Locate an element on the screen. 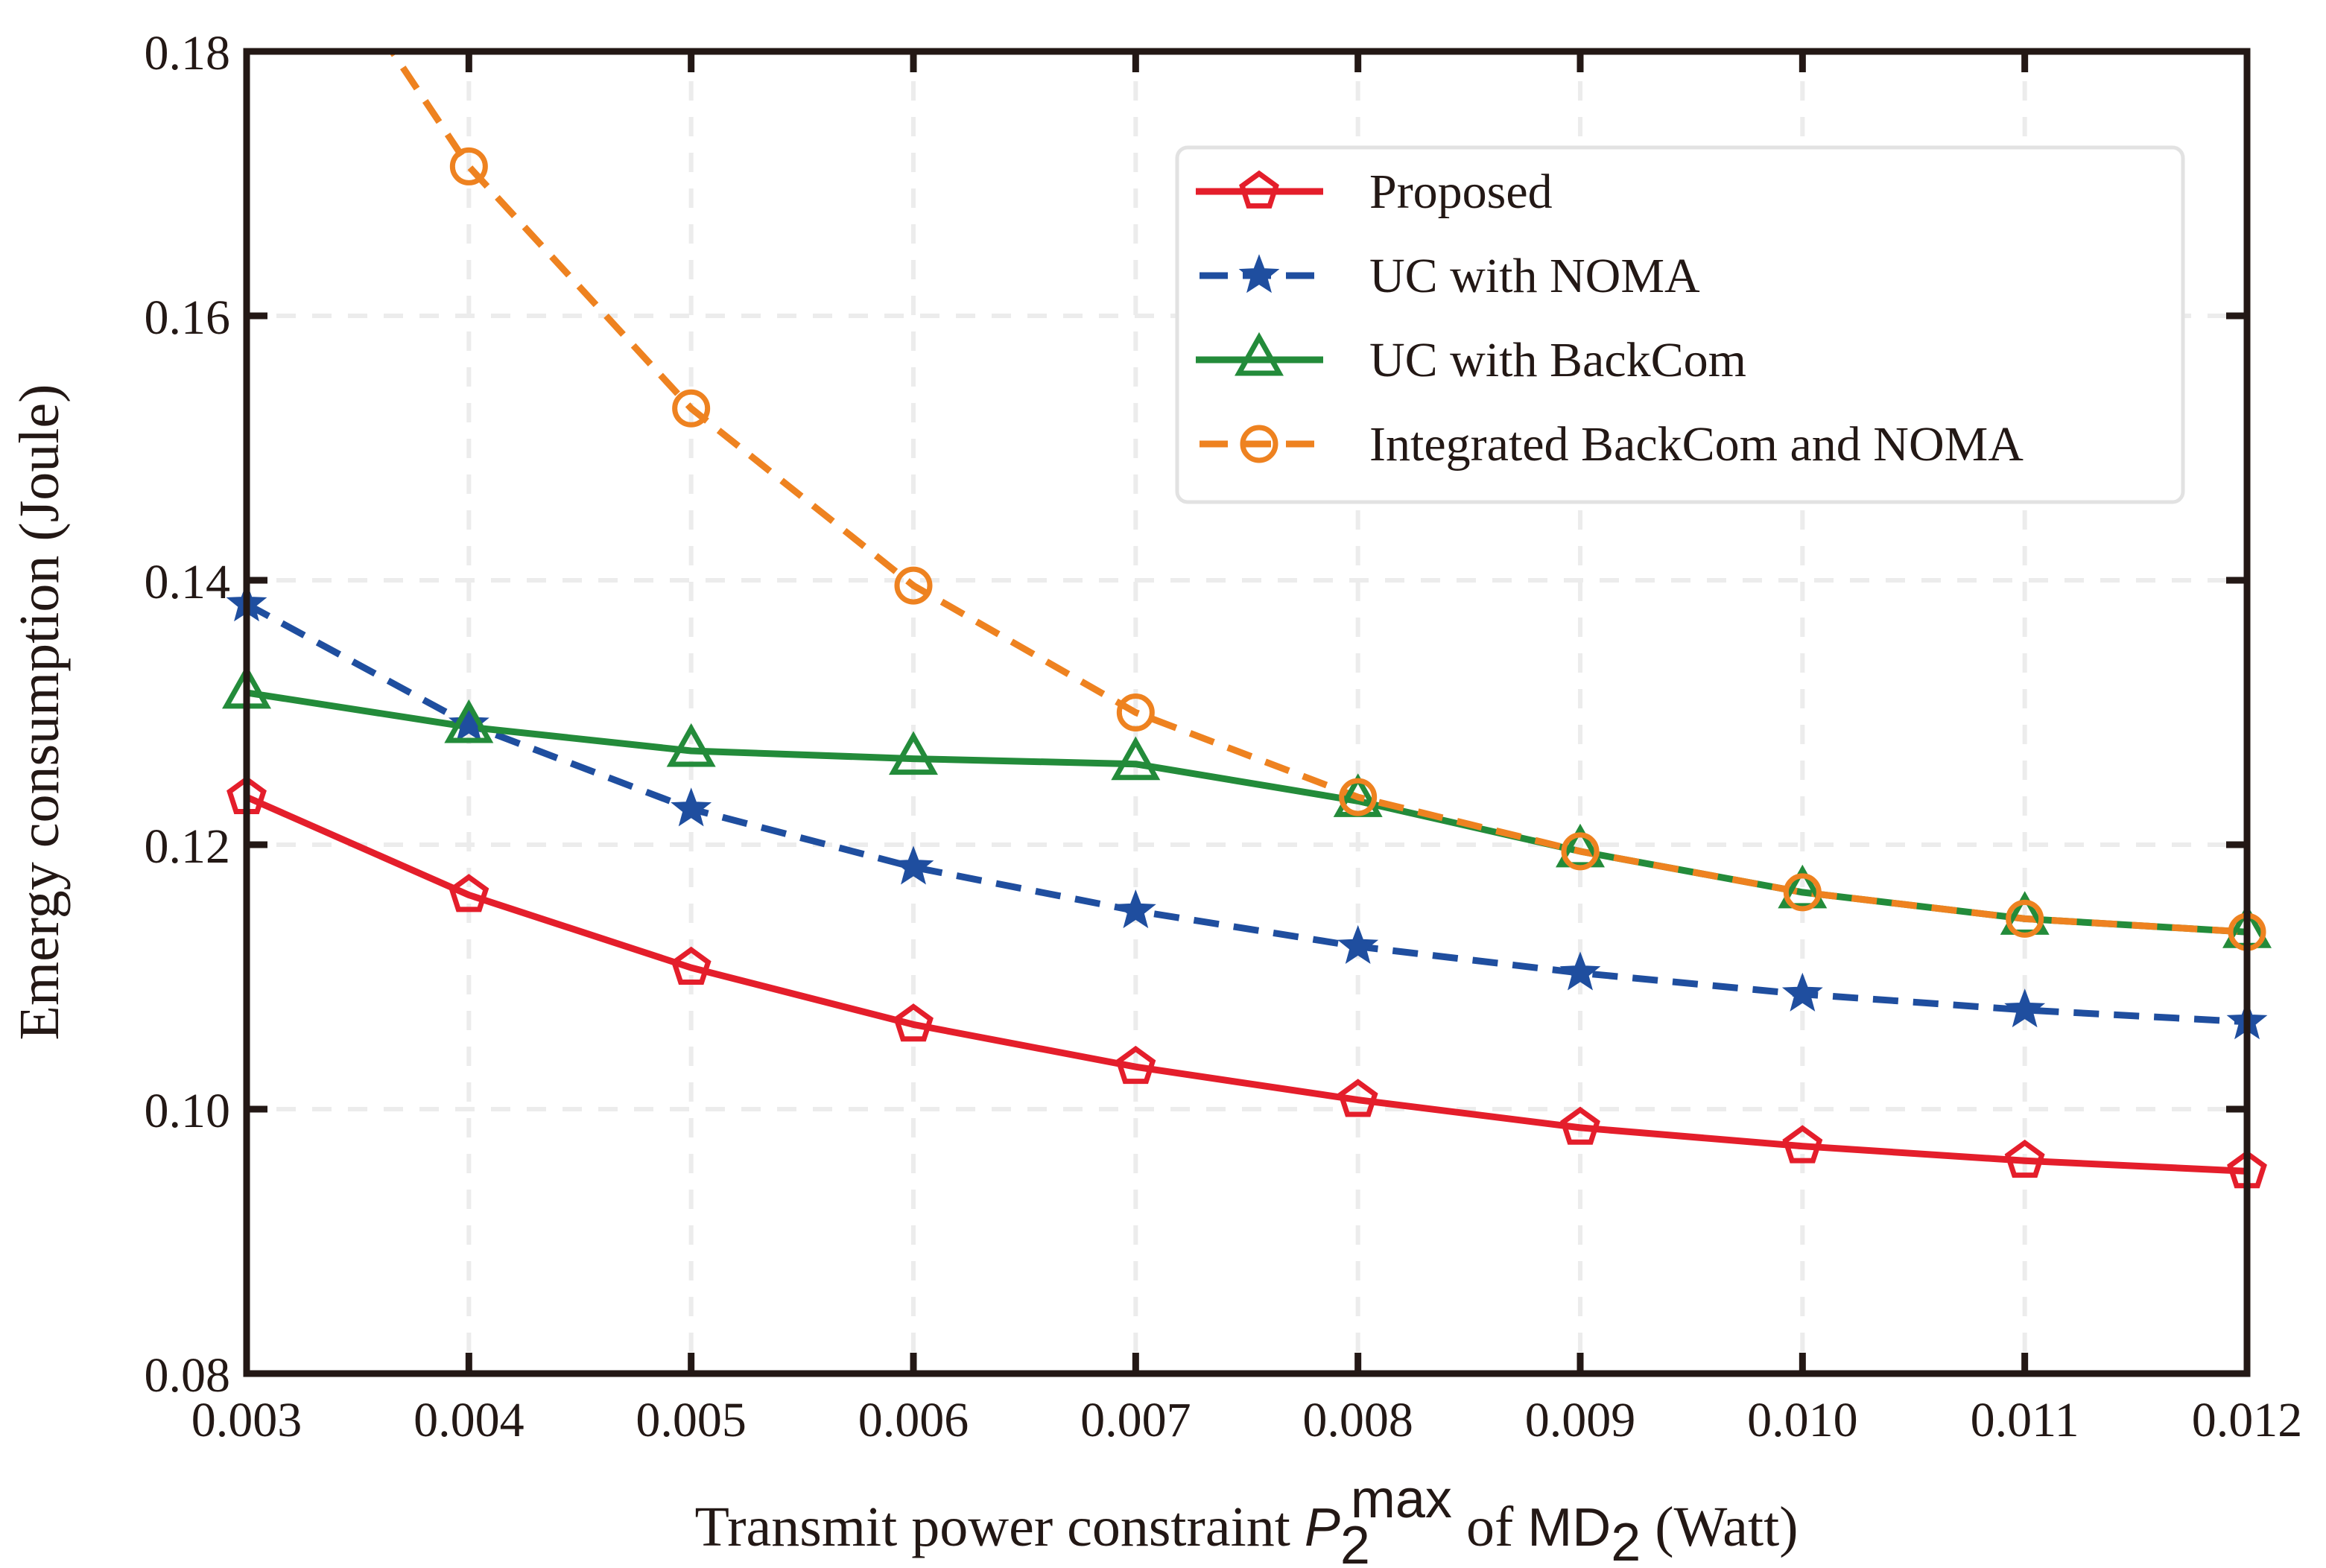 The height and width of the screenshot is (1568, 2326). x-axis-title-prefix: Transmit power constraint is located at coordinates (999, 1527).